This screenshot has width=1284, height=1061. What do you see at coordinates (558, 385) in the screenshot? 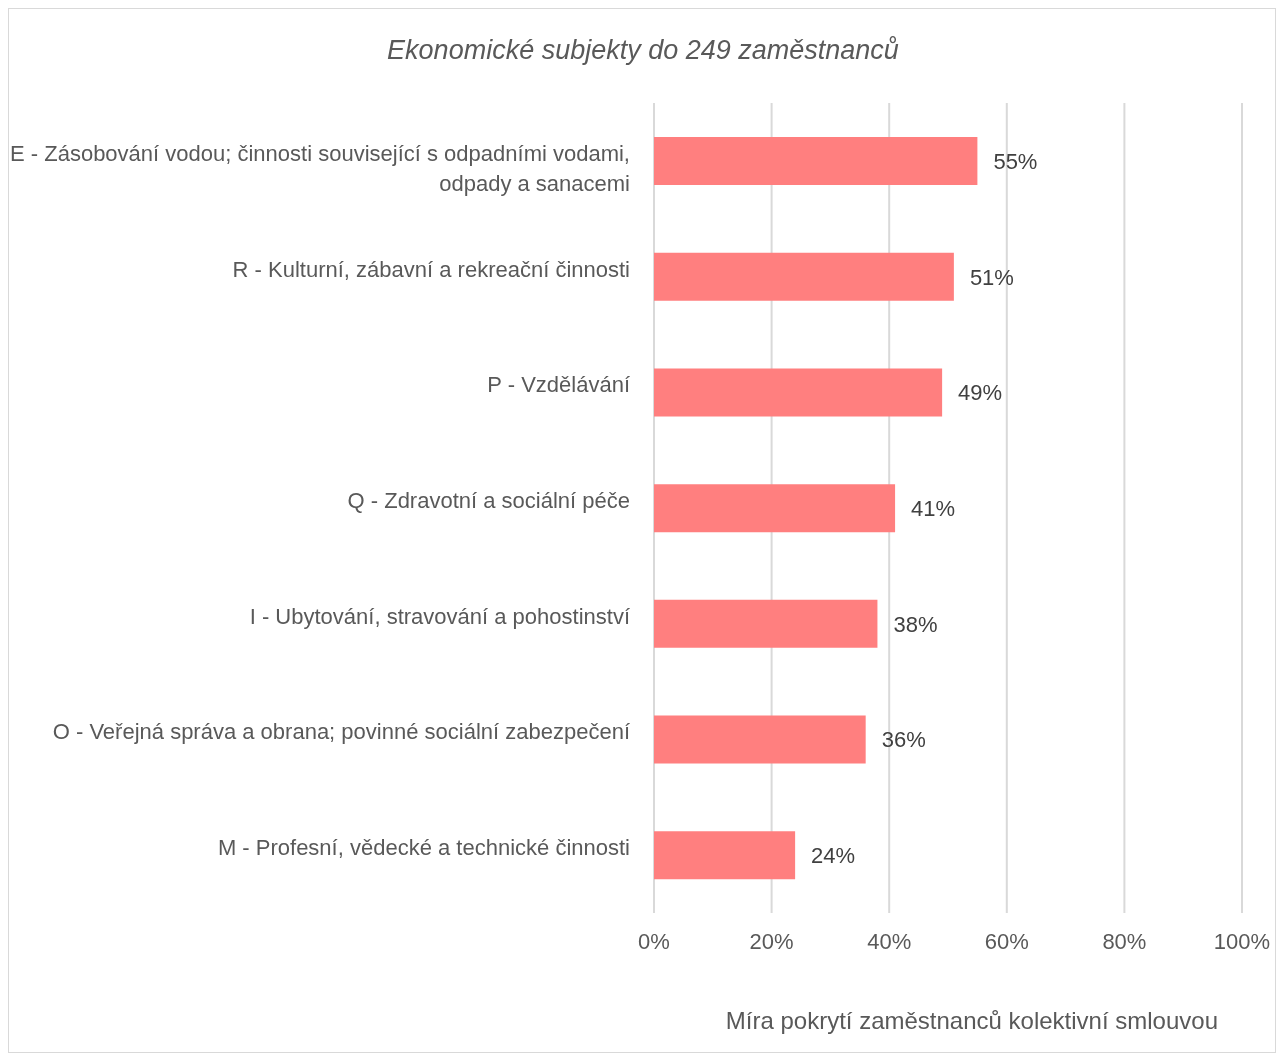
I see `y-tick-label: P - Vzdělávání` at bounding box center [558, 385].